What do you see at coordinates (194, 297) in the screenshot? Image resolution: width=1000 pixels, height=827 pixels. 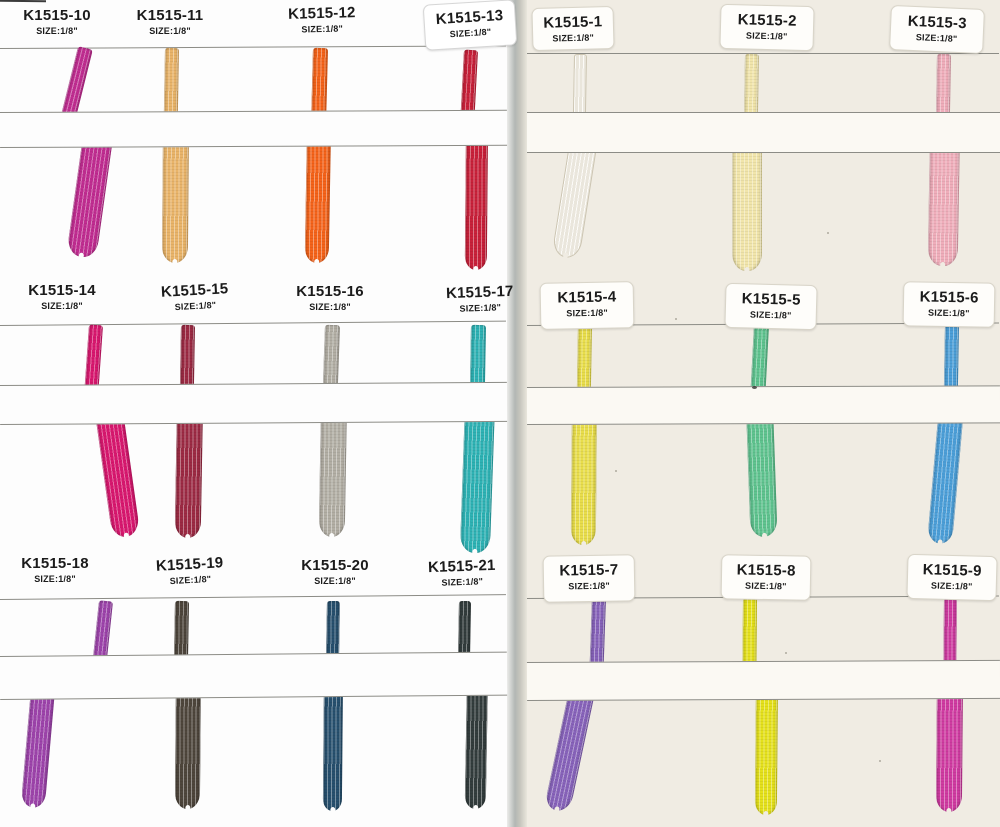 I see `sample-label: K1515-15 SIZE:1/8"` at bounding box center [194, 297].